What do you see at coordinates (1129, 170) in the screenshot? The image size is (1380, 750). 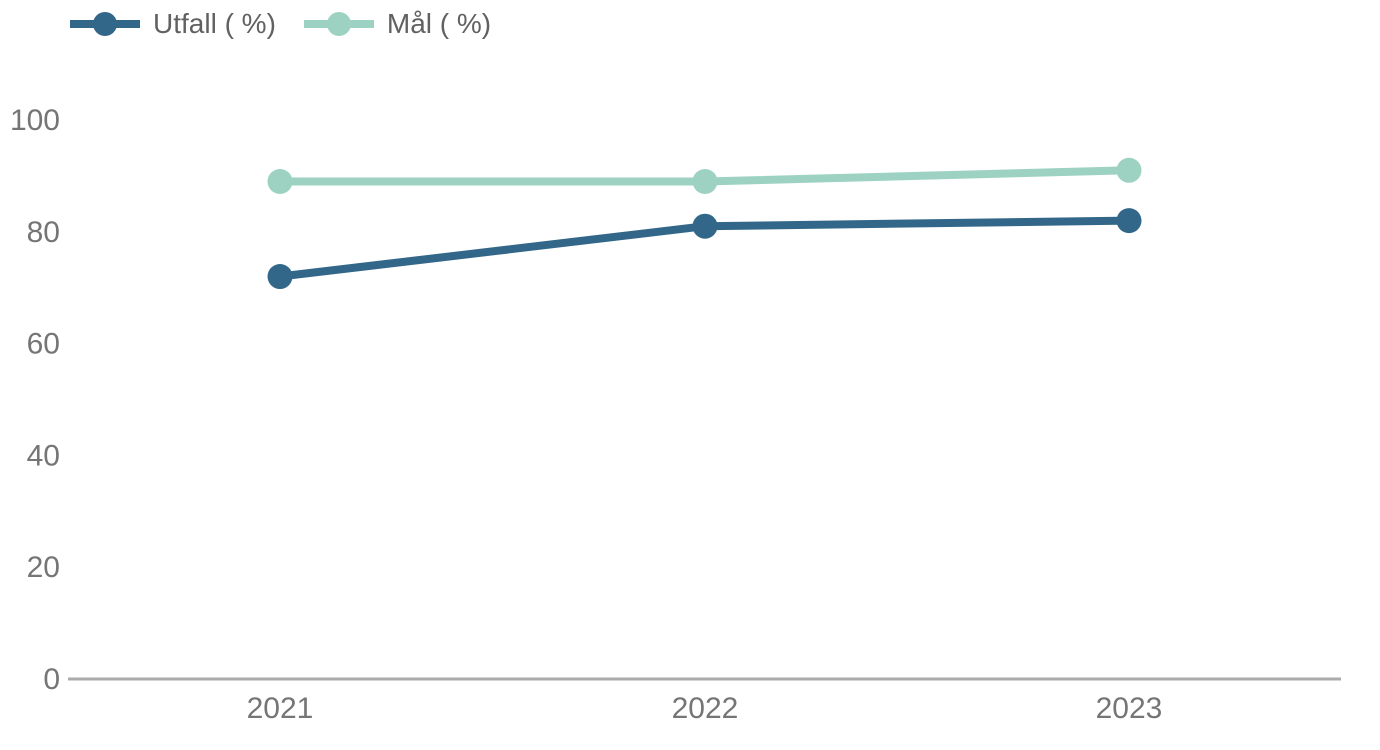 I see `mal-point-2023` at bounding box center [1129, 170].